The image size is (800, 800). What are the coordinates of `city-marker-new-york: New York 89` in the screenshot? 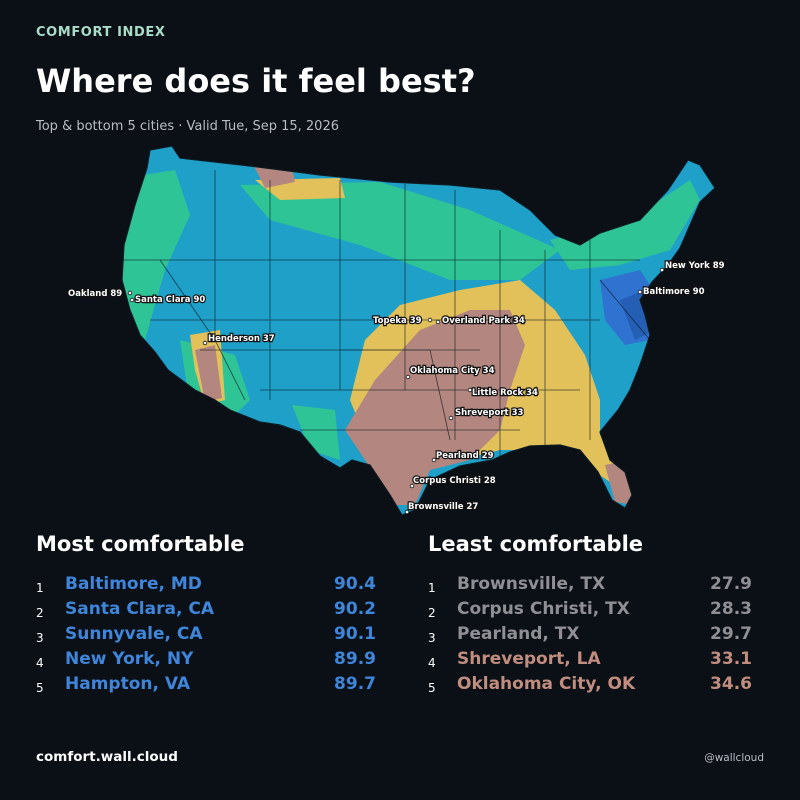 It's located at (692, 266).